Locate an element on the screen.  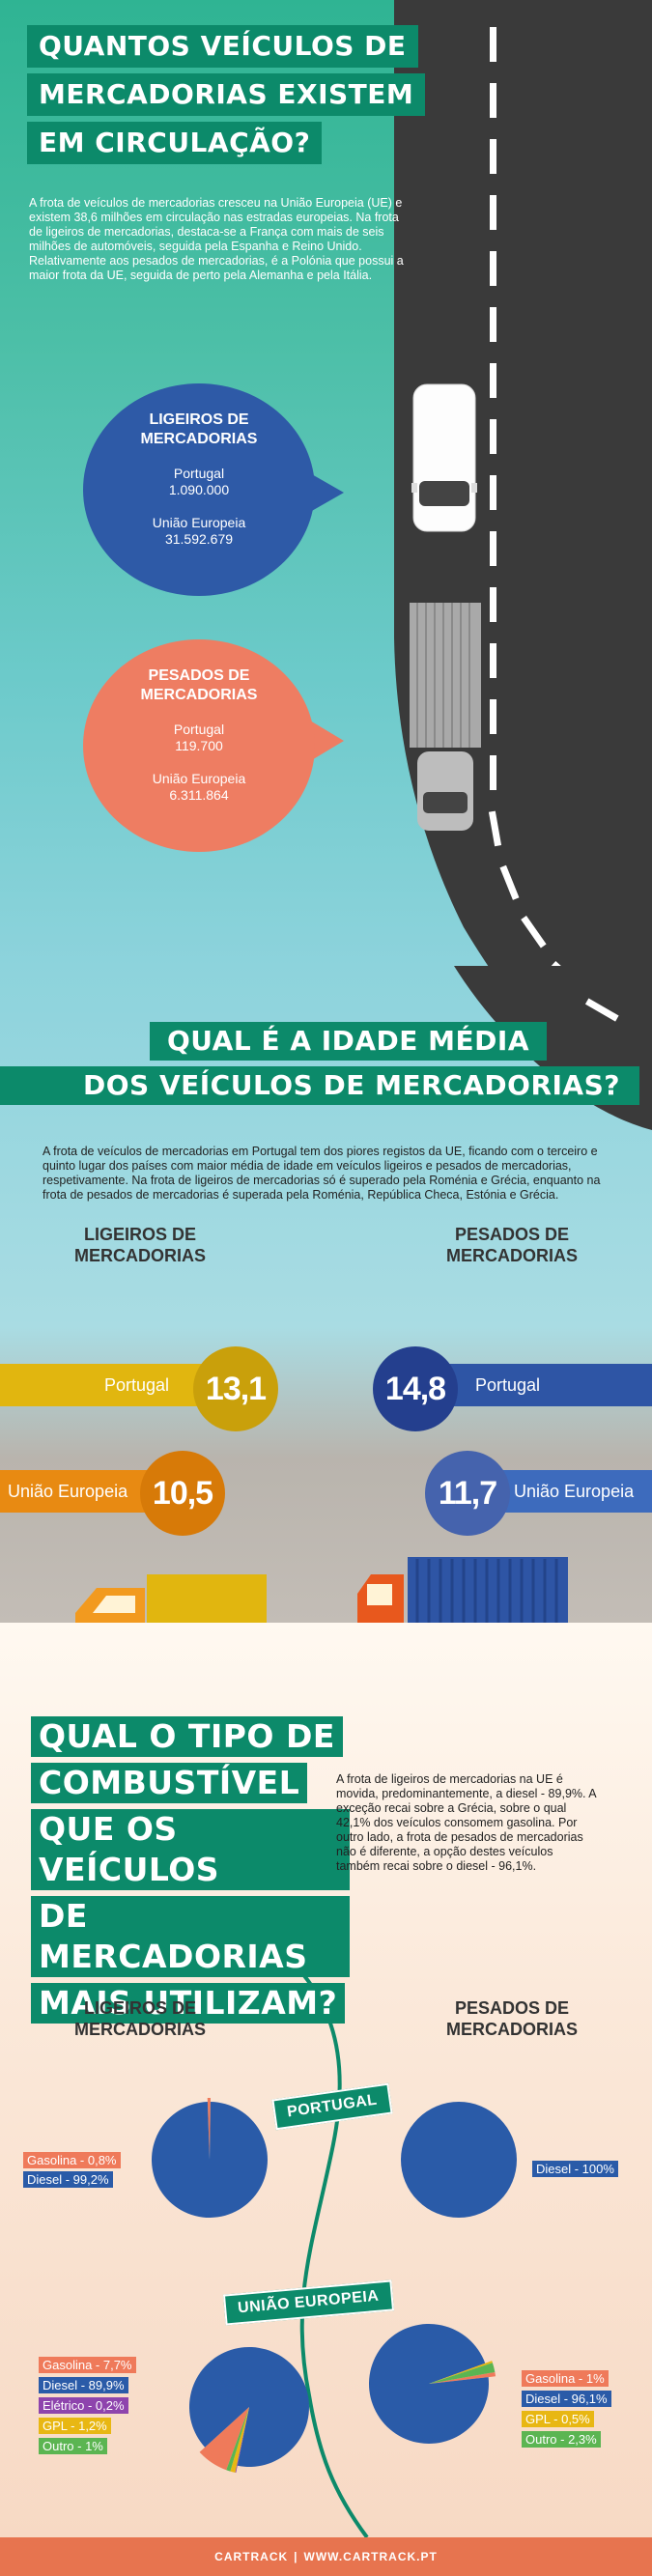
pie-eu-light is located at coordinates (249, 2410).